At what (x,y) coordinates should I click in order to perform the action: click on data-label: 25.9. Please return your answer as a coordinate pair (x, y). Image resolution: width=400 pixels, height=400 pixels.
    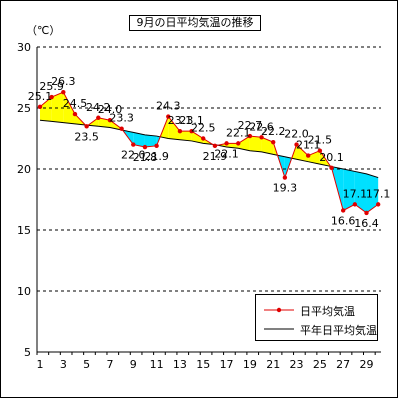
    Looking at the image, I should click on (51, 86).